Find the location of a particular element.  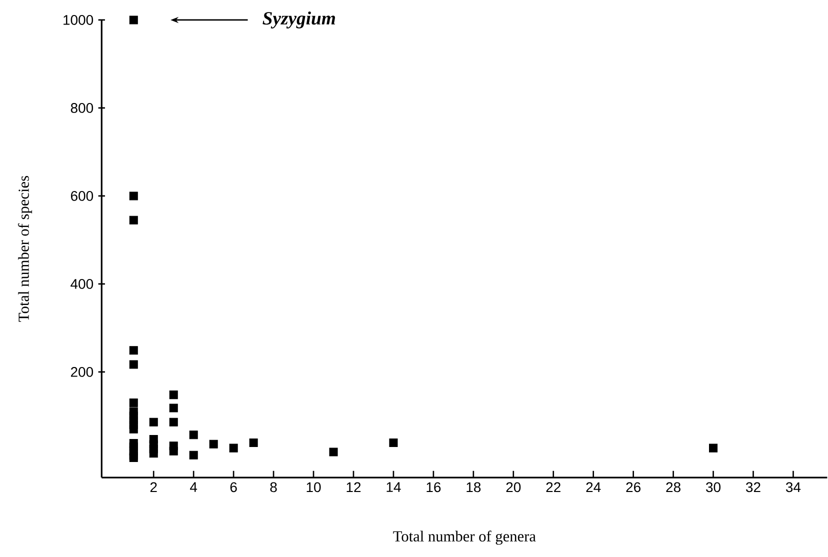

x-tick-label: 4 is located at coordinates (194, 487).